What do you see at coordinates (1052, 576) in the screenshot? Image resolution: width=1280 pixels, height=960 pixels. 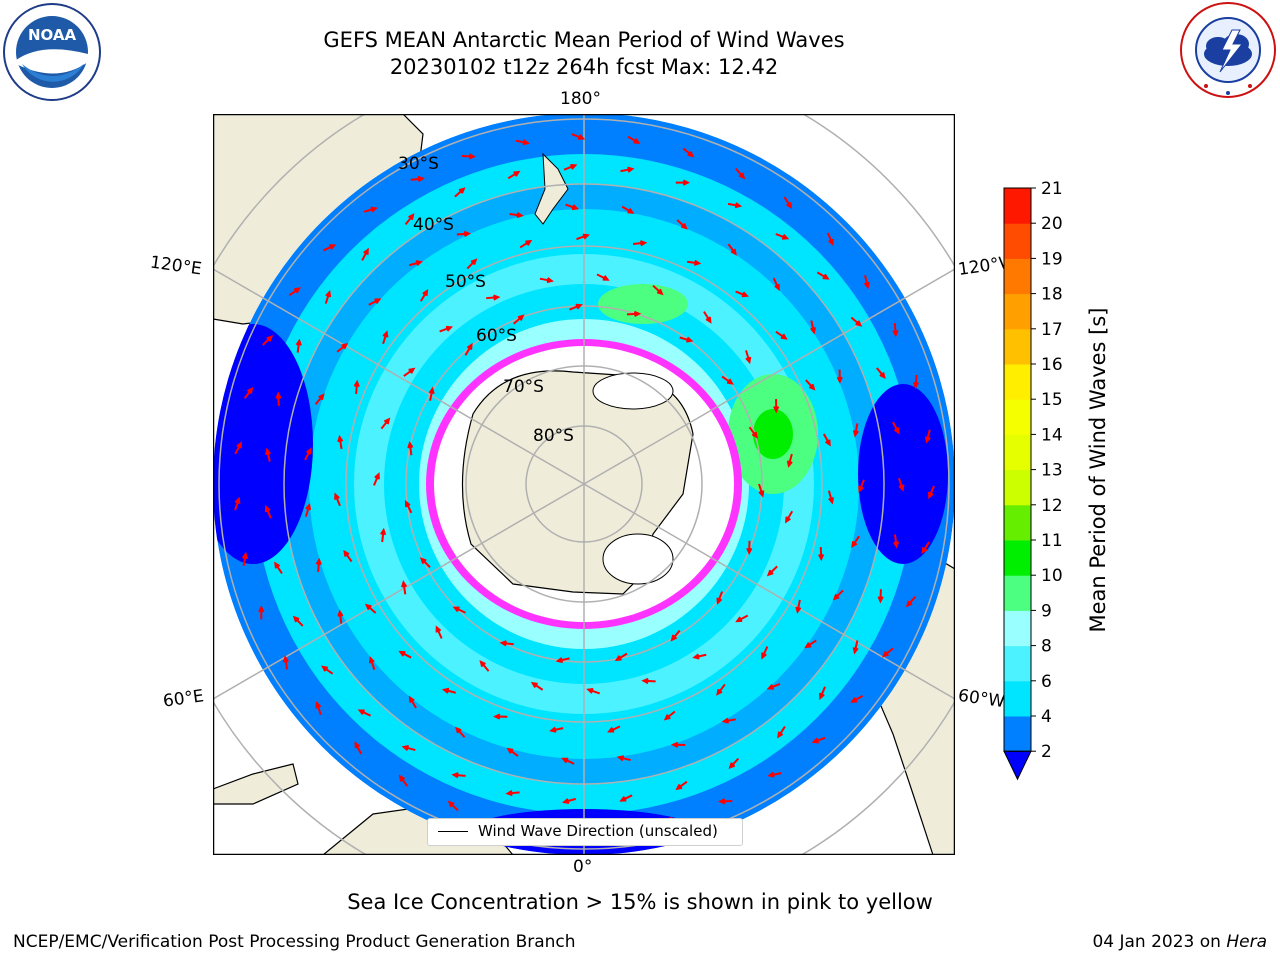 I see `colorbar-tick-label: 10` at bounding box center [1052, 576].